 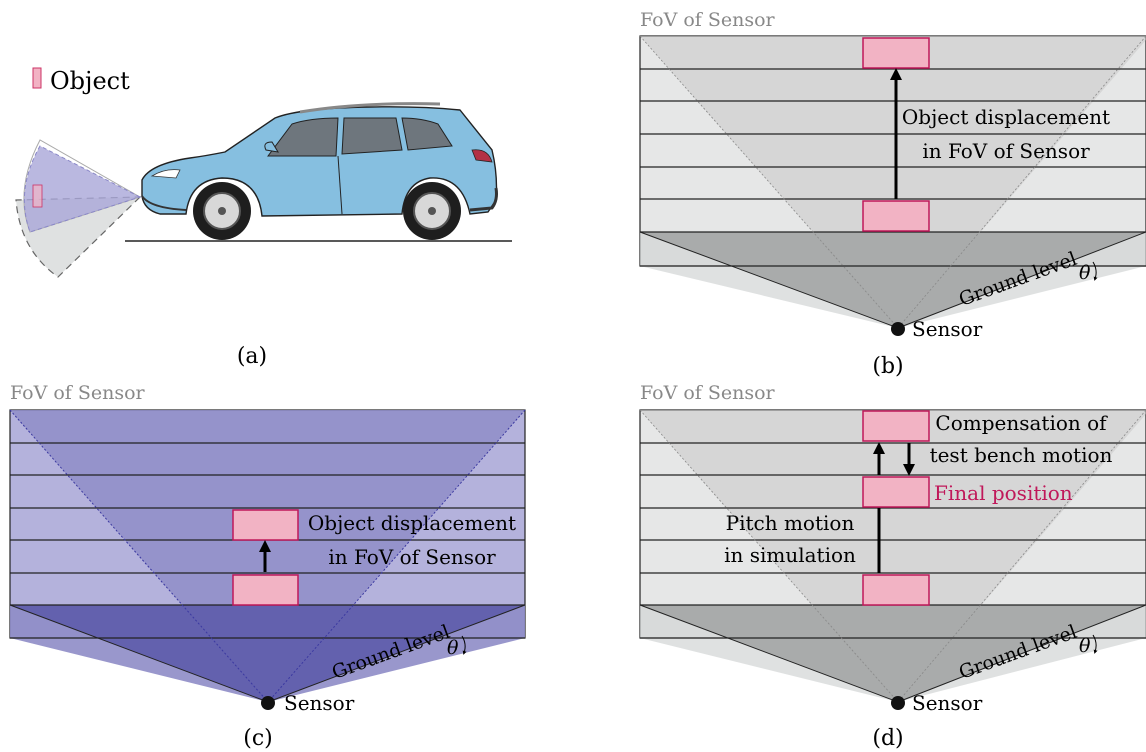 I want to click on theta-d: θ, so click(x=1085, y=646).